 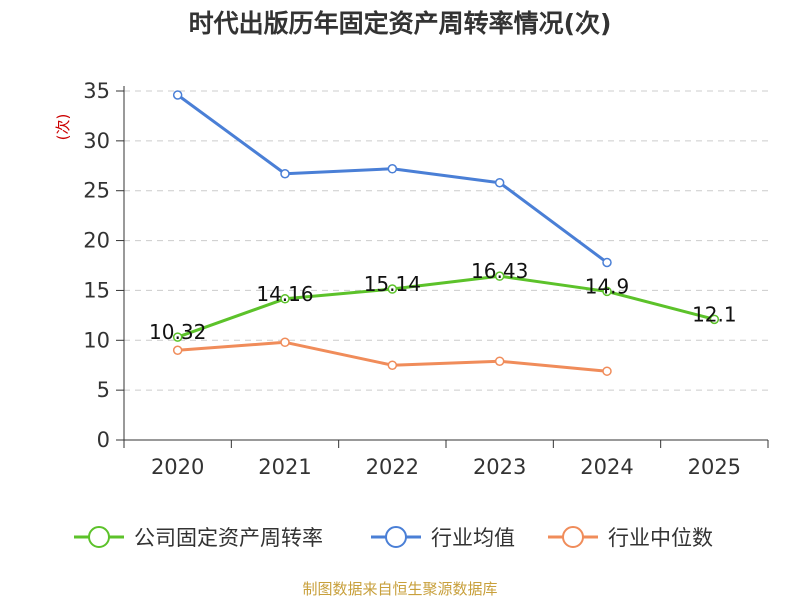 What do you see at coordinates (400, 589) in the screenshot?
I see `source-note: 制图数据来自恒生聚源数据库` at bounding box center [400, 589].